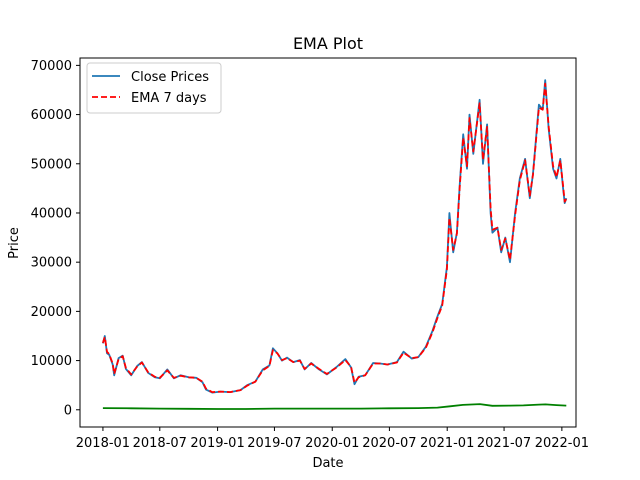 The width and height of the screenshot is (640, 480). What do you see at coordinates (334, 406) in the screenshot?
I see `series-line-secondary-green` at bounding box center [334, 406].